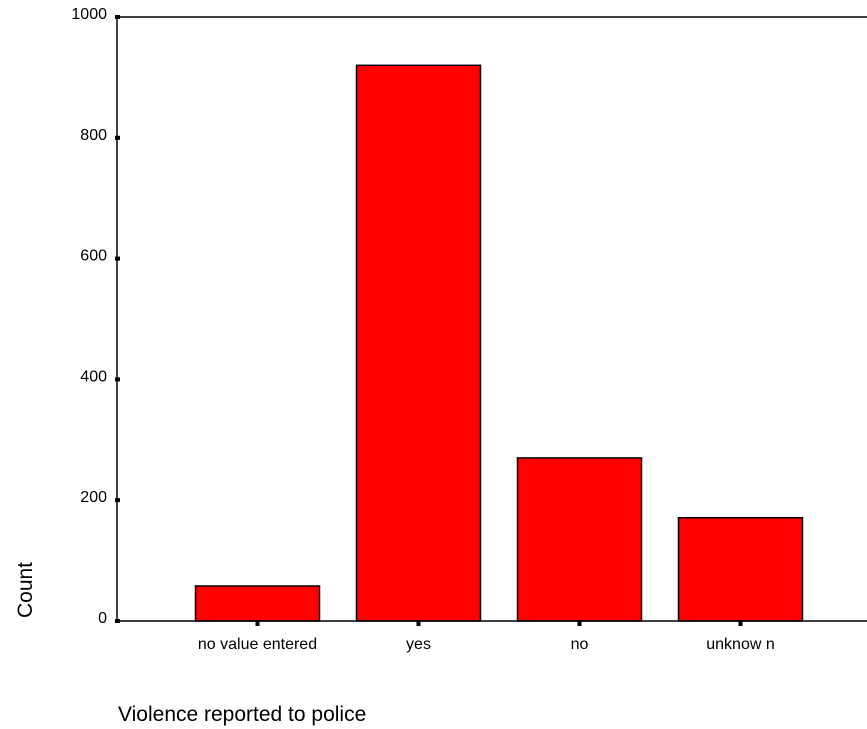 This screenshot has width=867, height=729. I want to click on y-tick-label: 400, so click(93, 376).